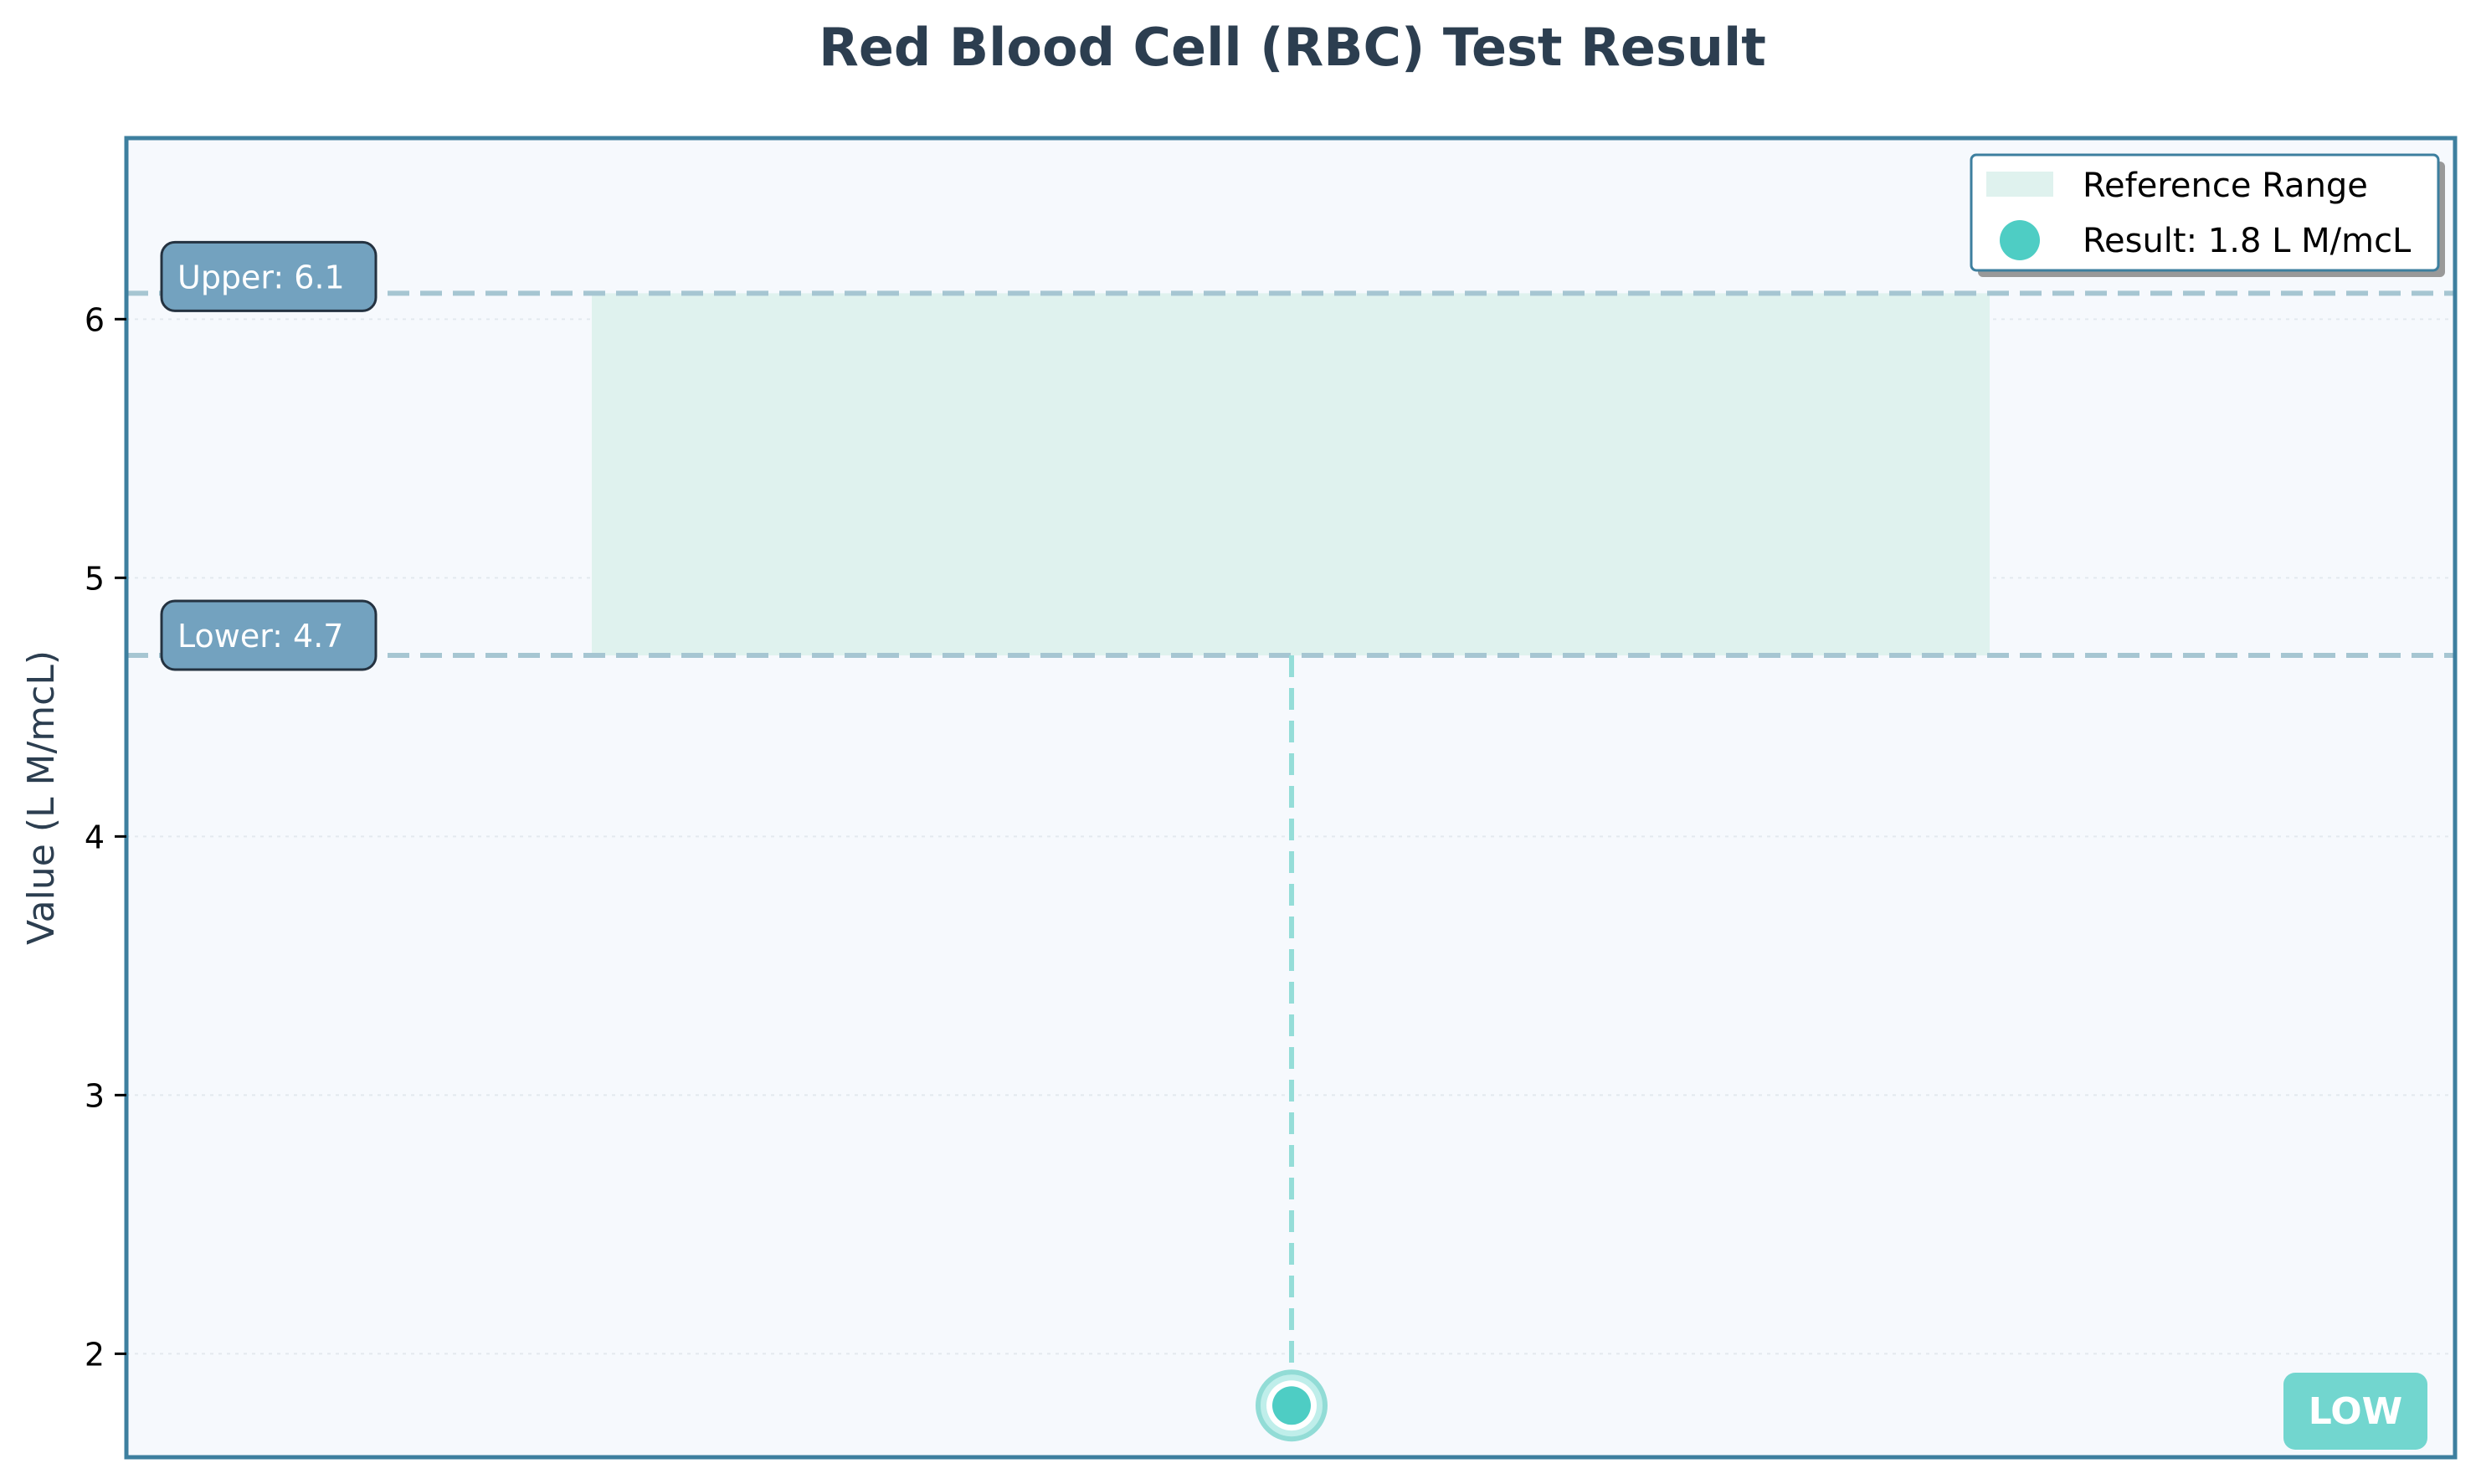 Image resolution: width=2481 pixels, height=1484 pixels. I want to click on legend-box, so click(2205, 213).